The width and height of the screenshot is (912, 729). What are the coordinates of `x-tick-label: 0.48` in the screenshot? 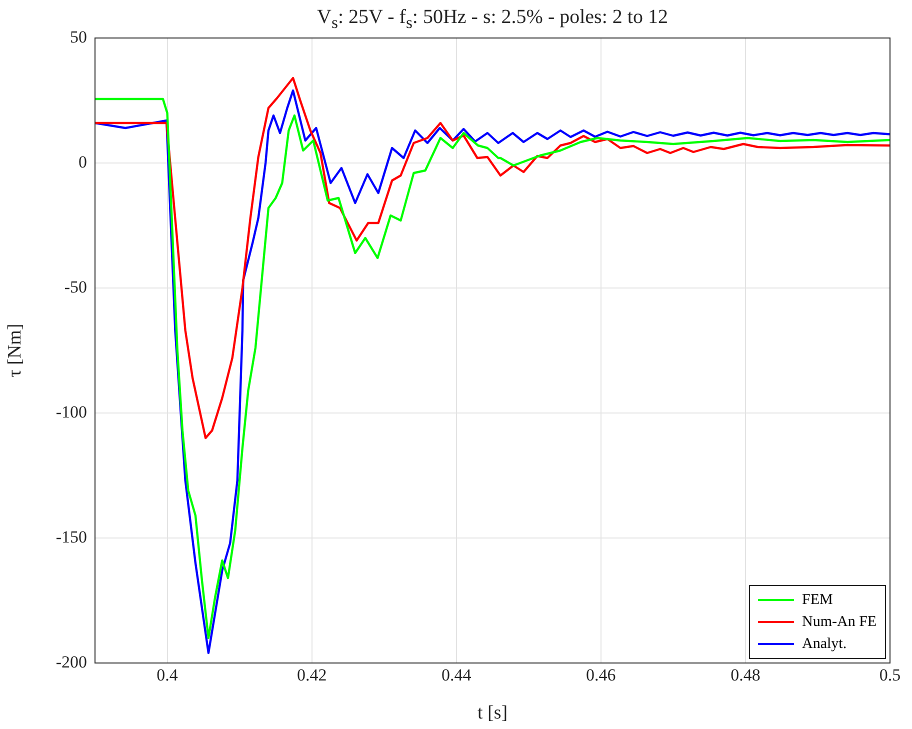 It's located at (745, 675).